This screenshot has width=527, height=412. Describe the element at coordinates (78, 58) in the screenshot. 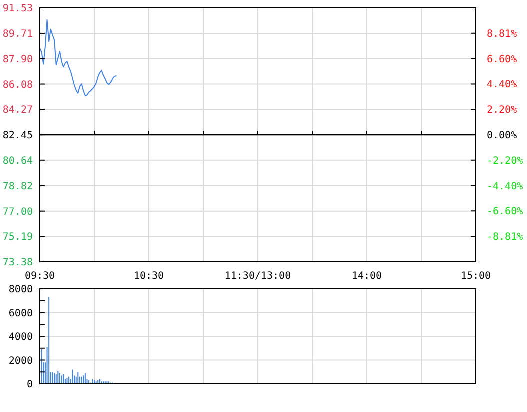

I see `line-series` at that location.